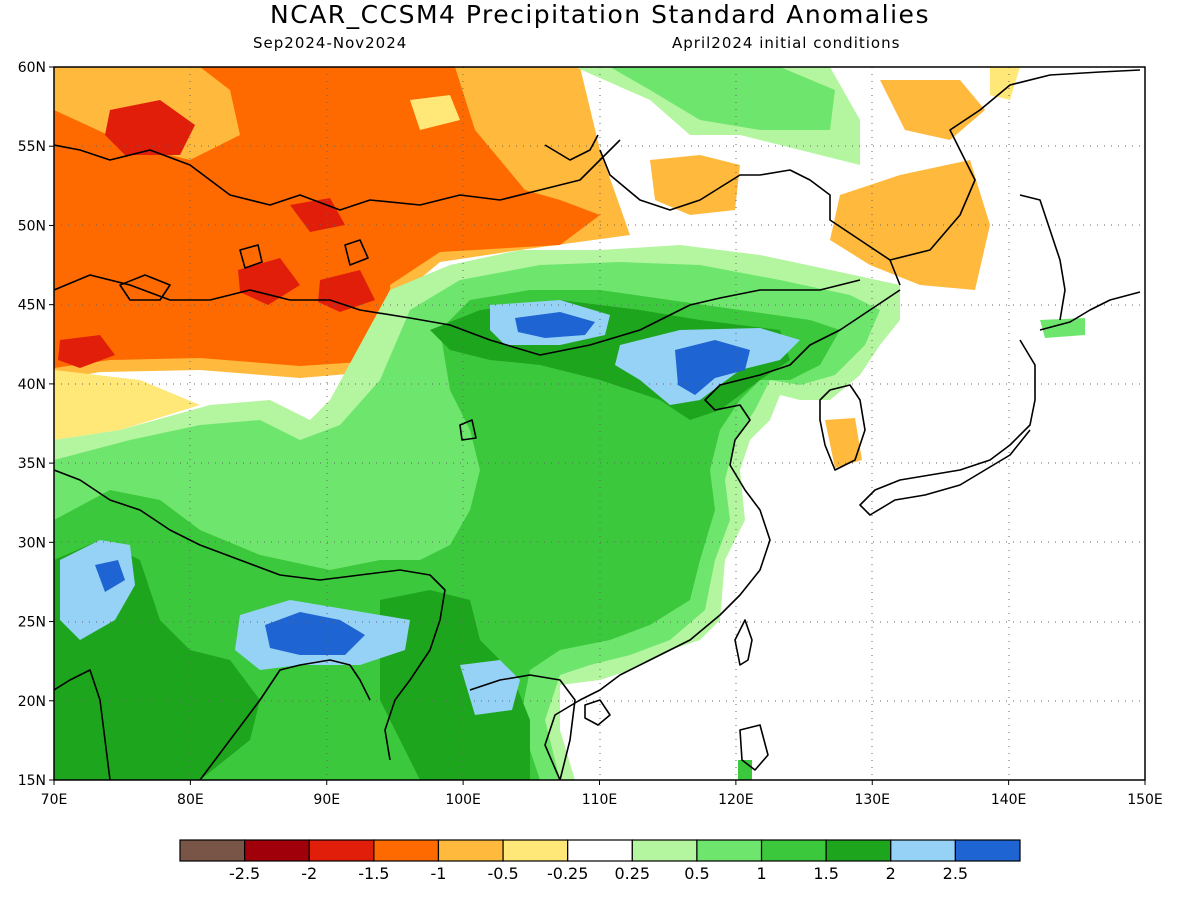 The height and width of the screenshot is (900, 1200). I want to click on lon-tick-label: 120E, so click(736, 800).